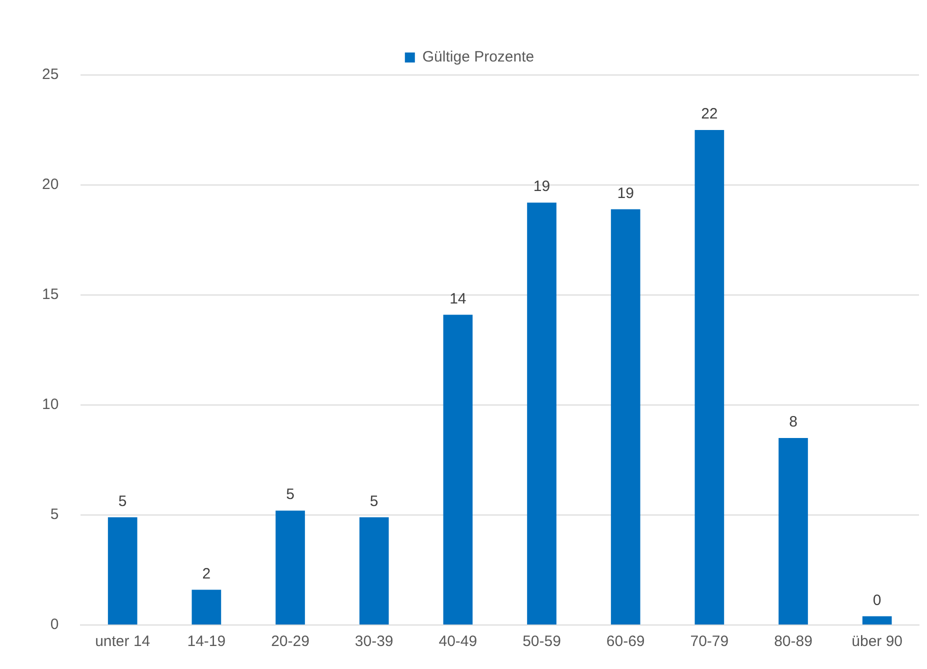  What do you see at coordinates (793, 422) in the screenshot?
I see `data-label: 8` at bounding box center [793, 422].